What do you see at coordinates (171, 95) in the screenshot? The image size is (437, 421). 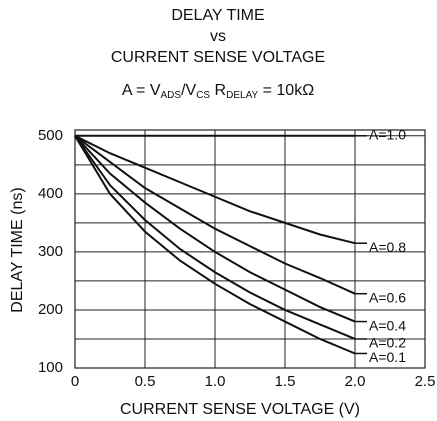 I see `subtitle-part: ADS` at bounding box center [171, 95].